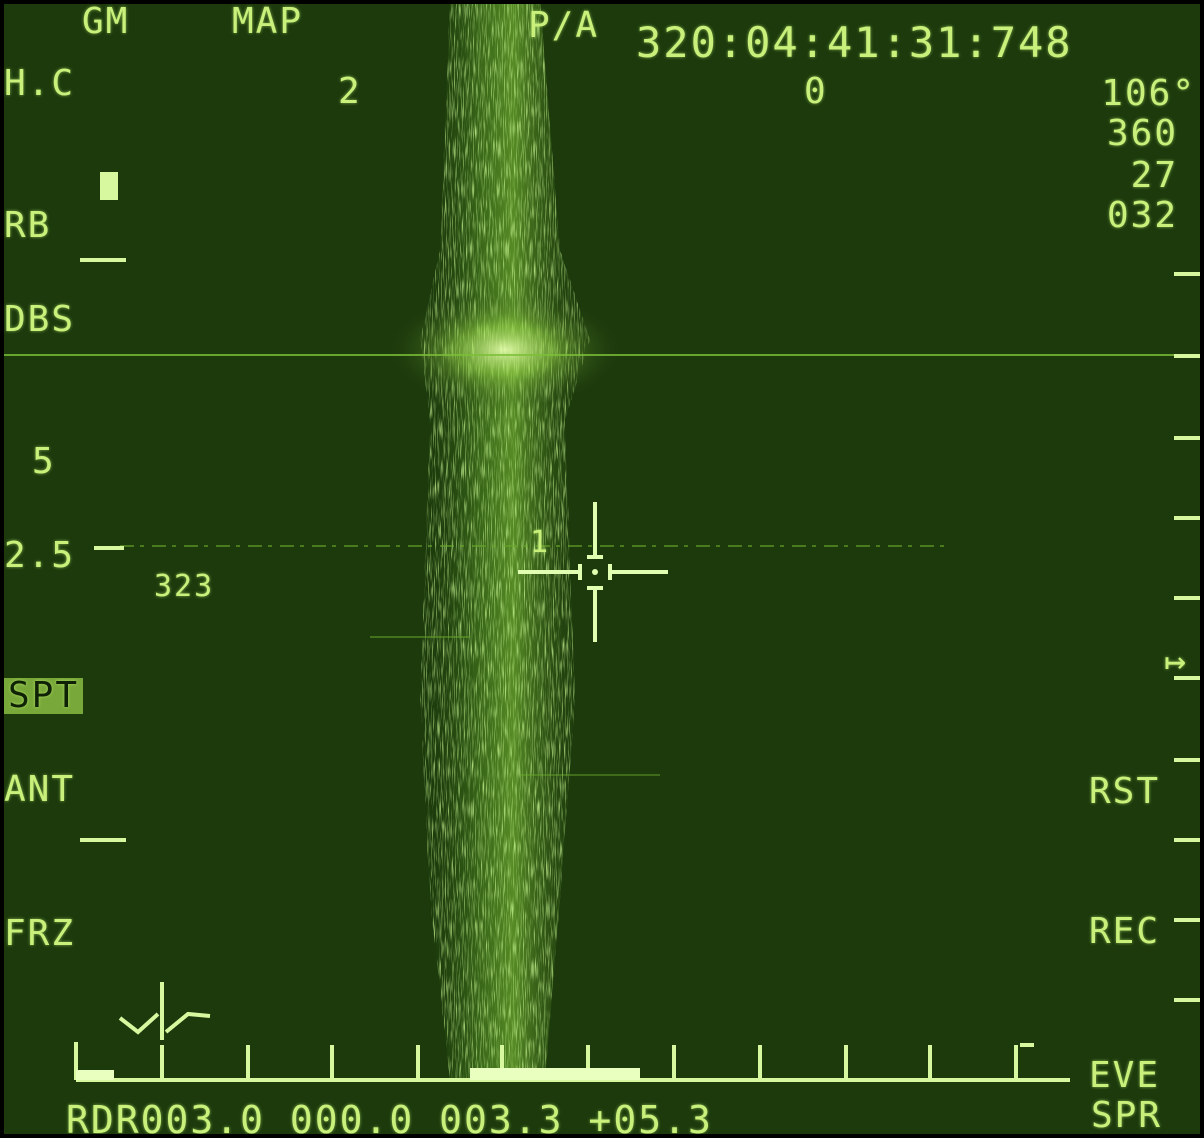 This screenshot has height=1138, width=1204. I want to click on range-5-label: 5, so click(44, 461).